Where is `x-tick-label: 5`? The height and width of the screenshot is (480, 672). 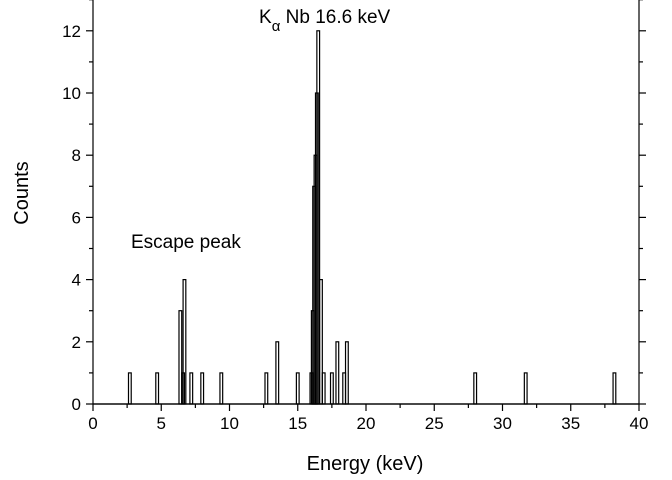
x-tick-label: 5 is located at coordinates (161, 423).